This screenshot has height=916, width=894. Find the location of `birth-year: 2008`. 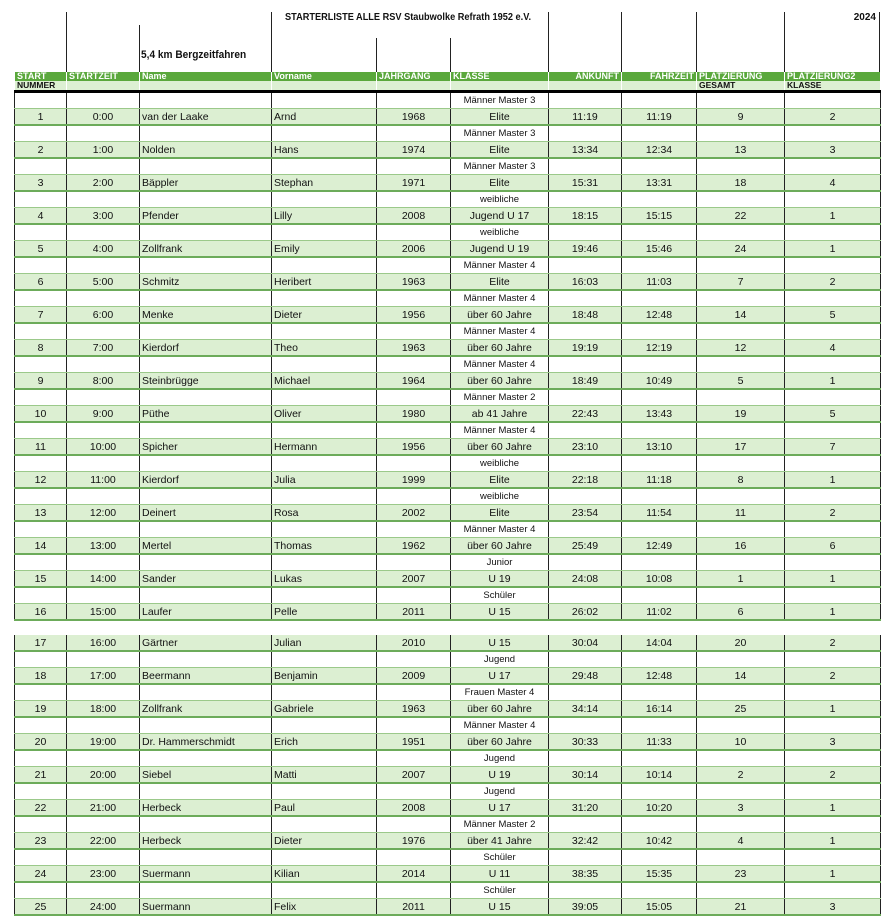

birth-year: 2008 is located at coordinates (413, 808).